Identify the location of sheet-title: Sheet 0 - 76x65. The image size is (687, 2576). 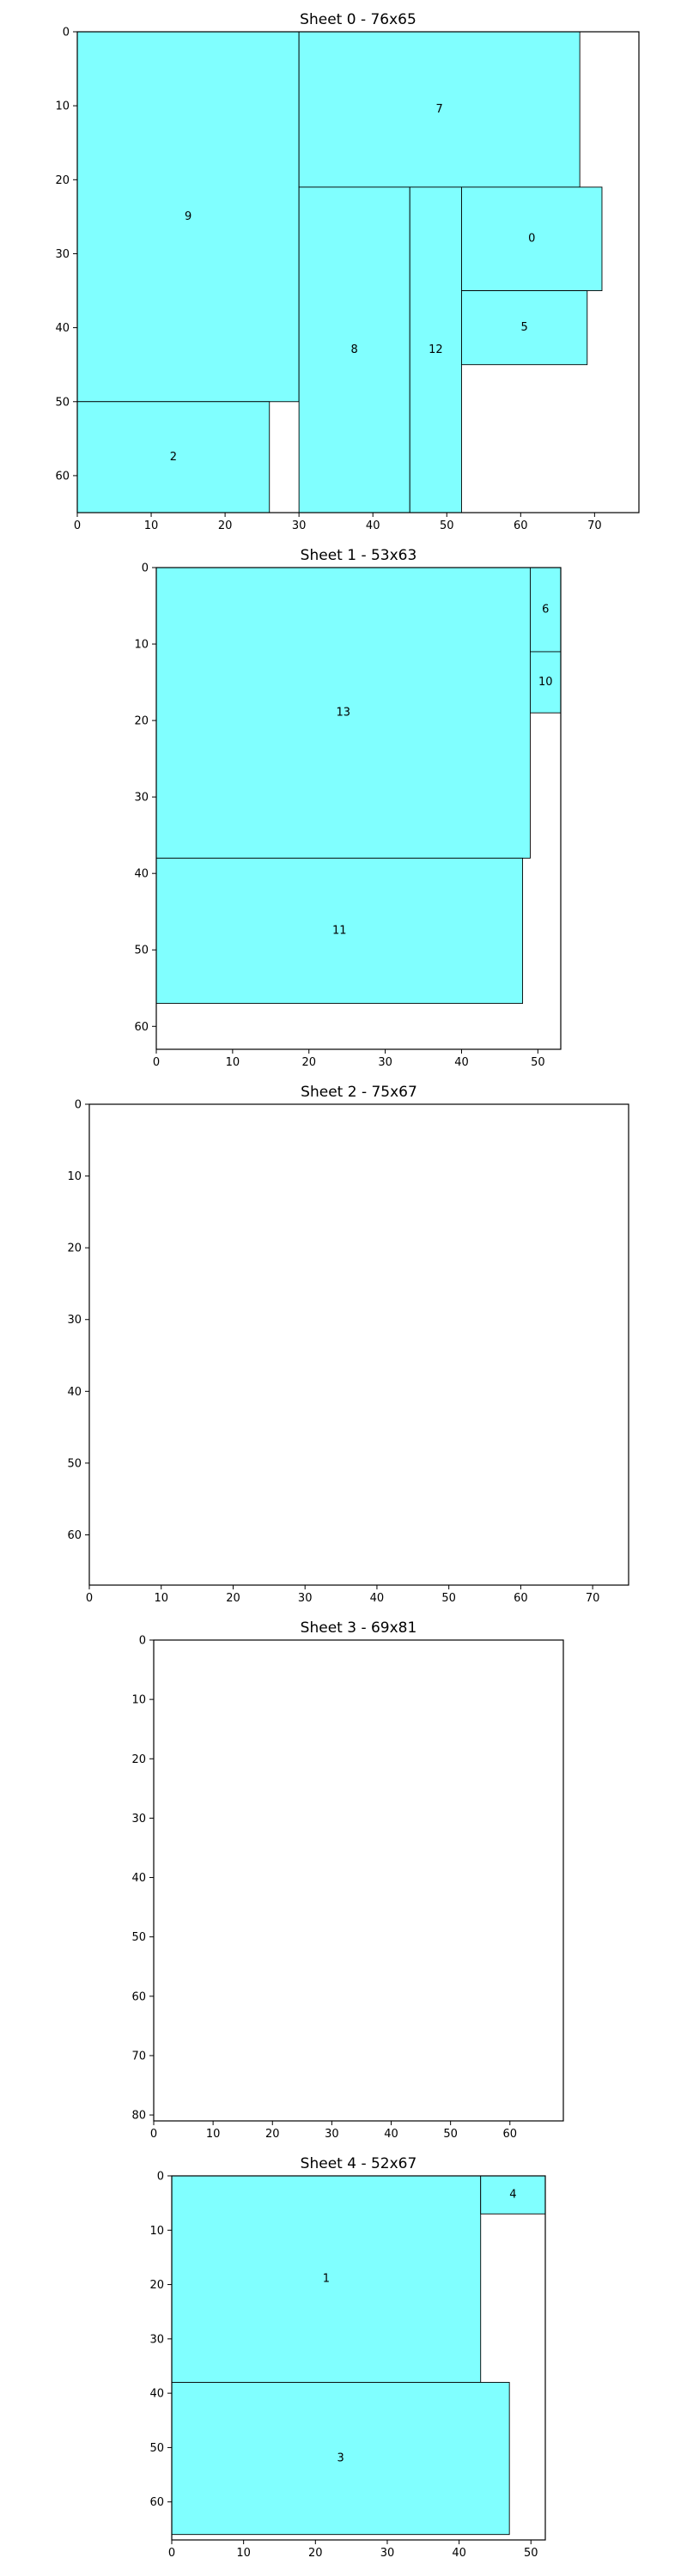
(358, 19).